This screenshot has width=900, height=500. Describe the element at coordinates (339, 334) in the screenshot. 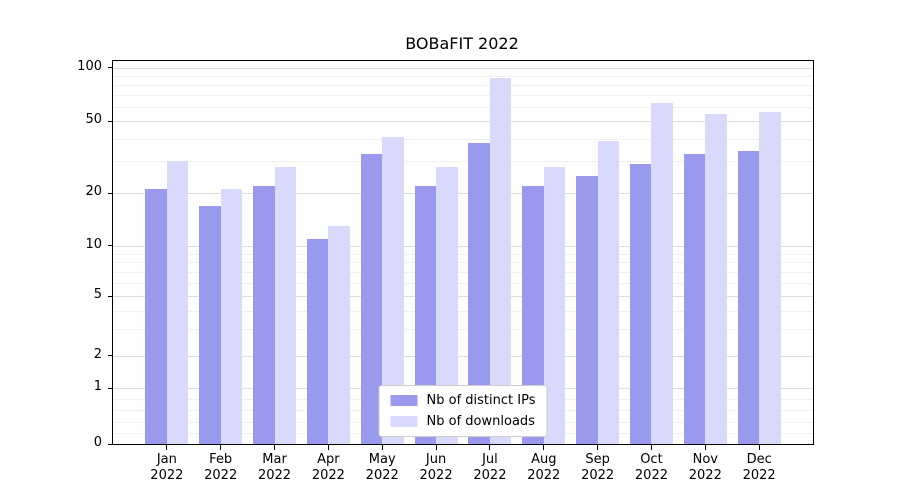

I see `bar-downloads-apr` at that location.